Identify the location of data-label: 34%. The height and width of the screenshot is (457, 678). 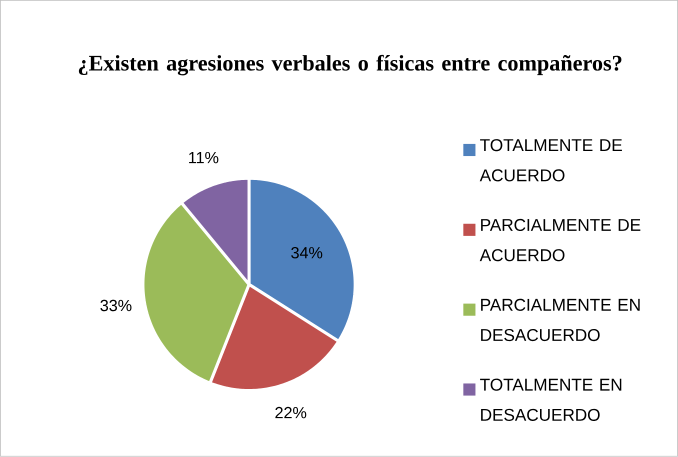
(306, 253).